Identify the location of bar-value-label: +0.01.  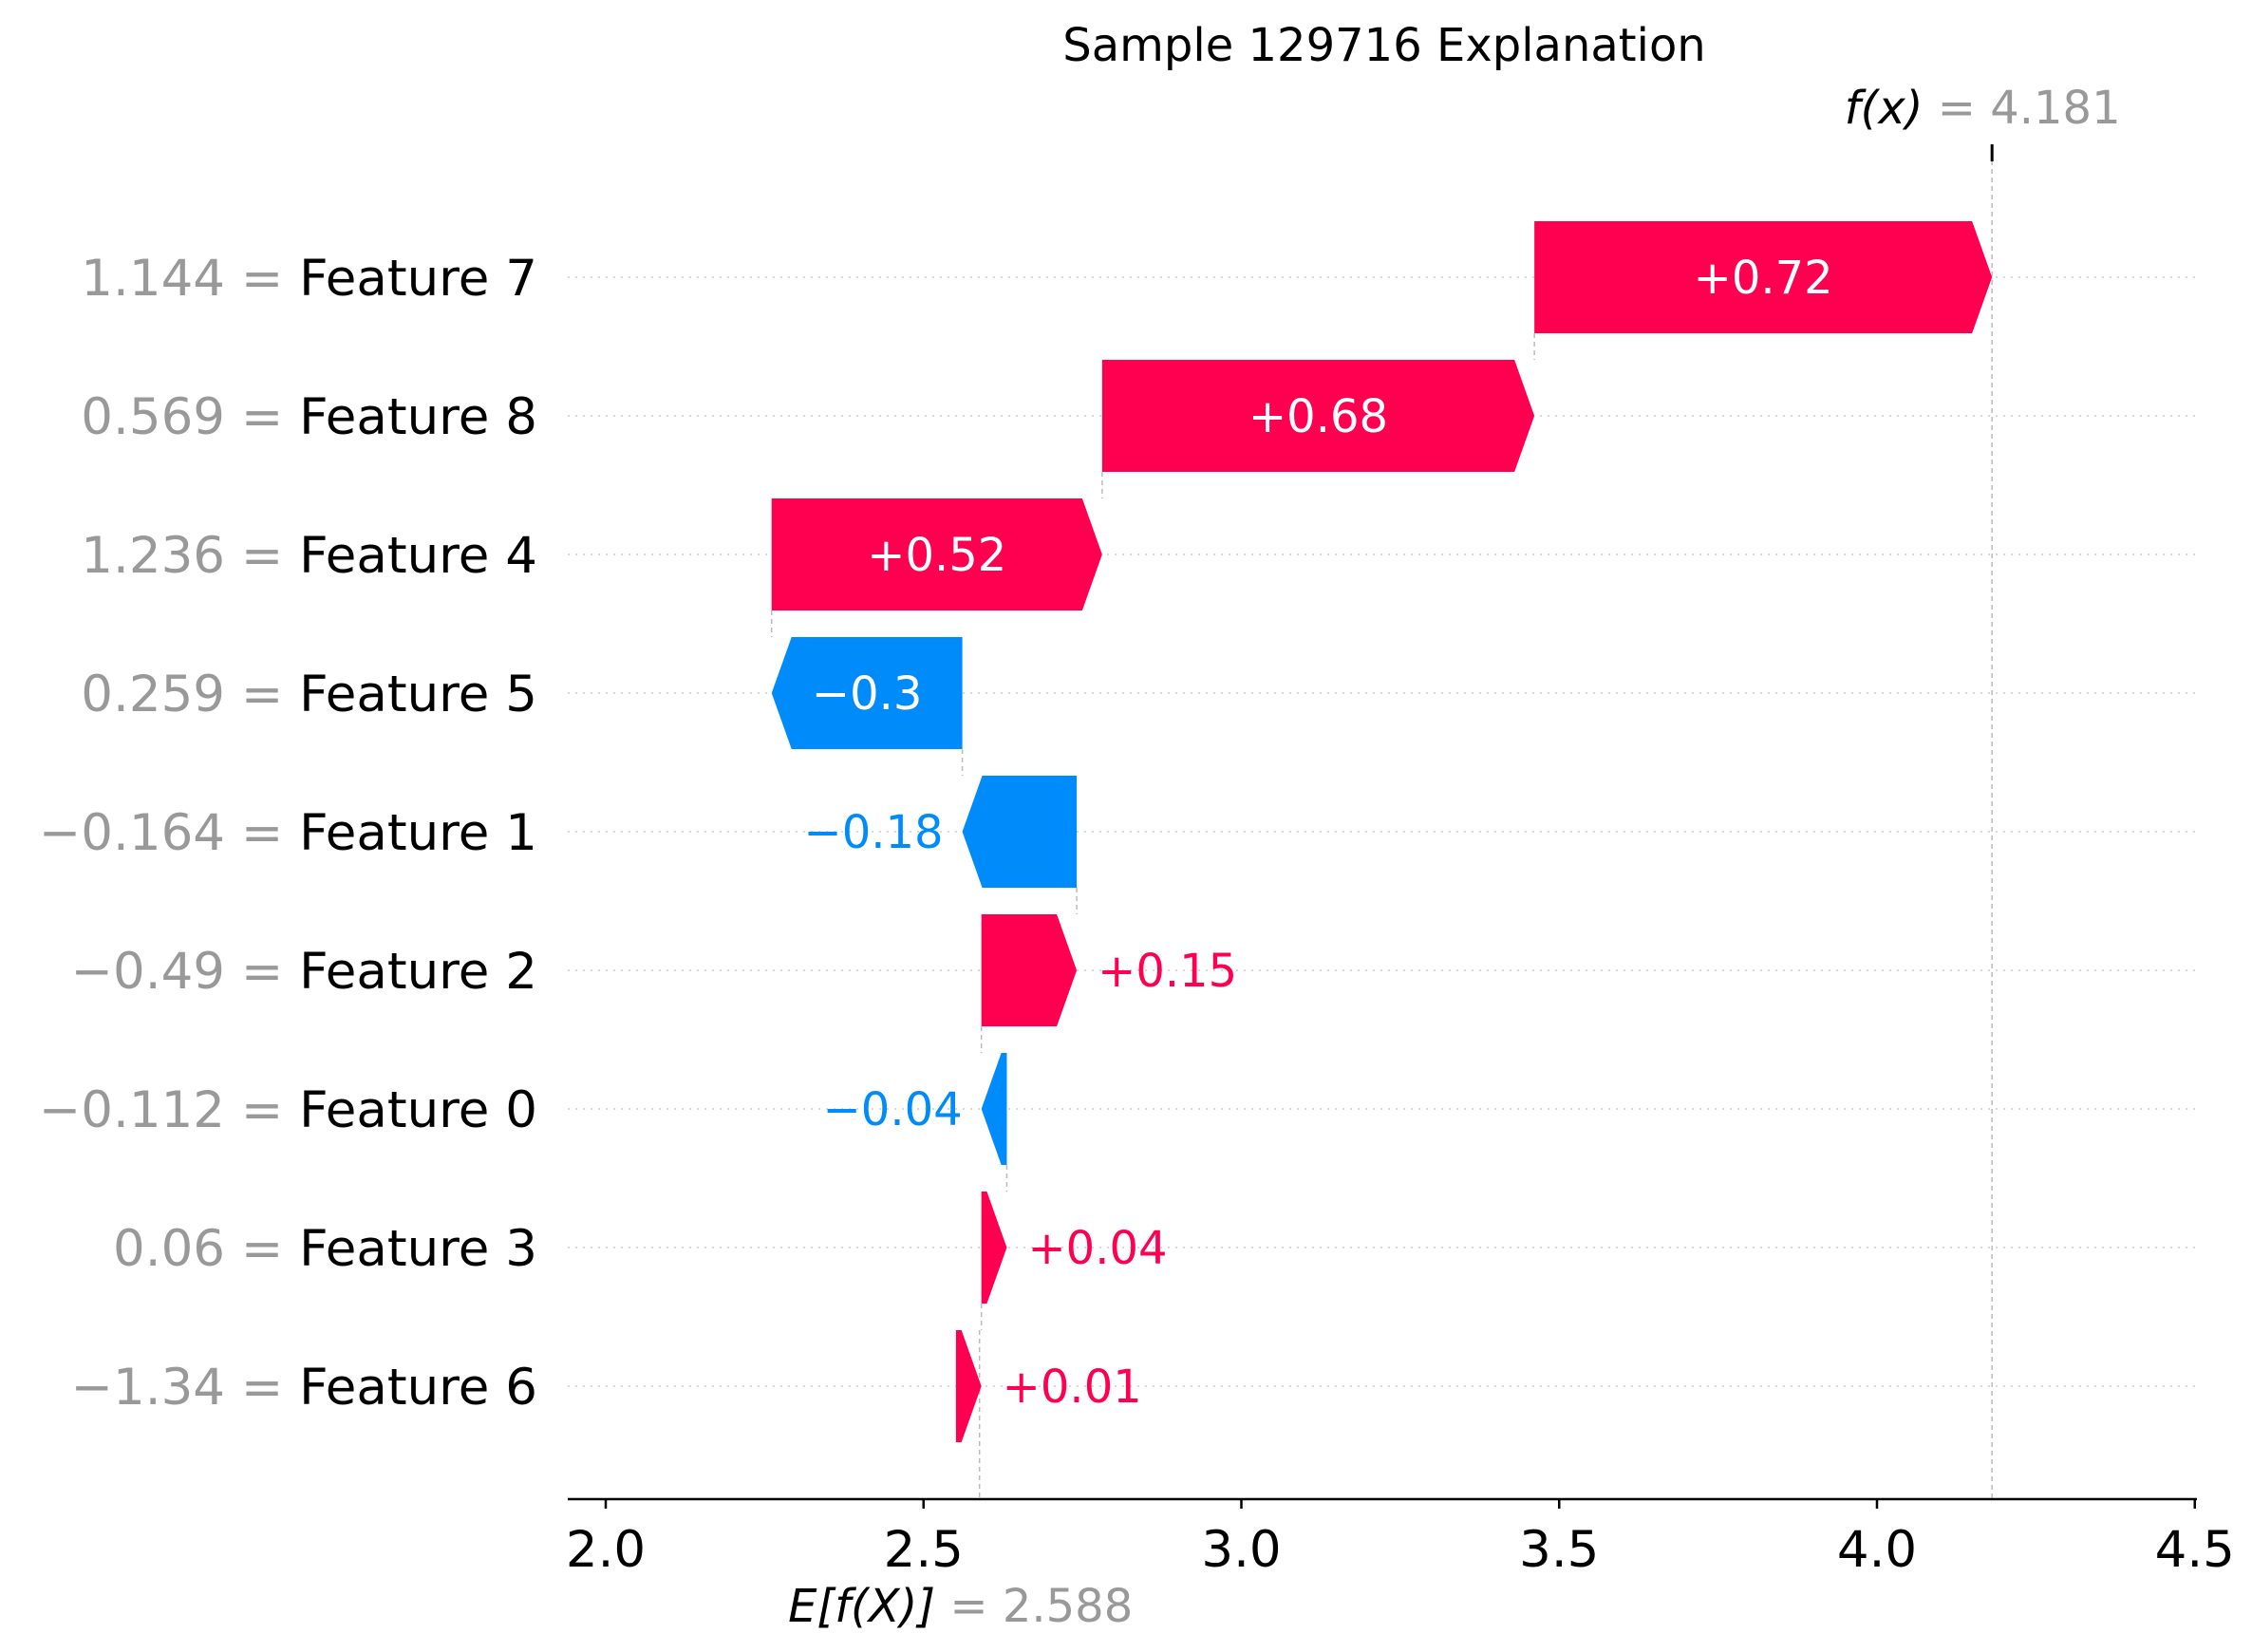
(1072, 1387).